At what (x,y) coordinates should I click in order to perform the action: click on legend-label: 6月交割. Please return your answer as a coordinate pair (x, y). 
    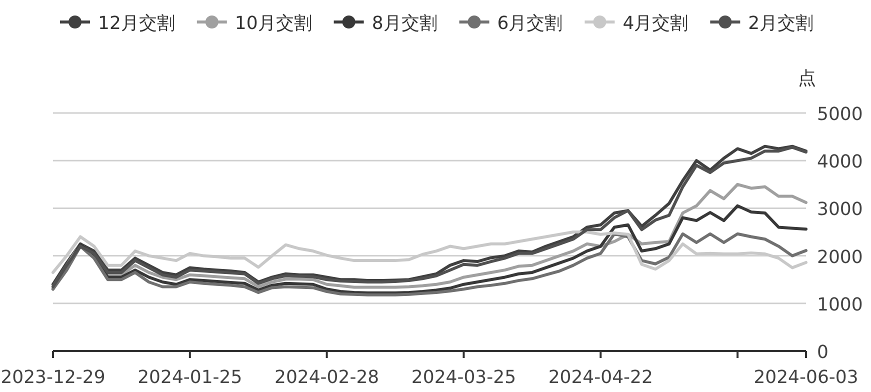
    Looking at the image, I should click on (530, 23).